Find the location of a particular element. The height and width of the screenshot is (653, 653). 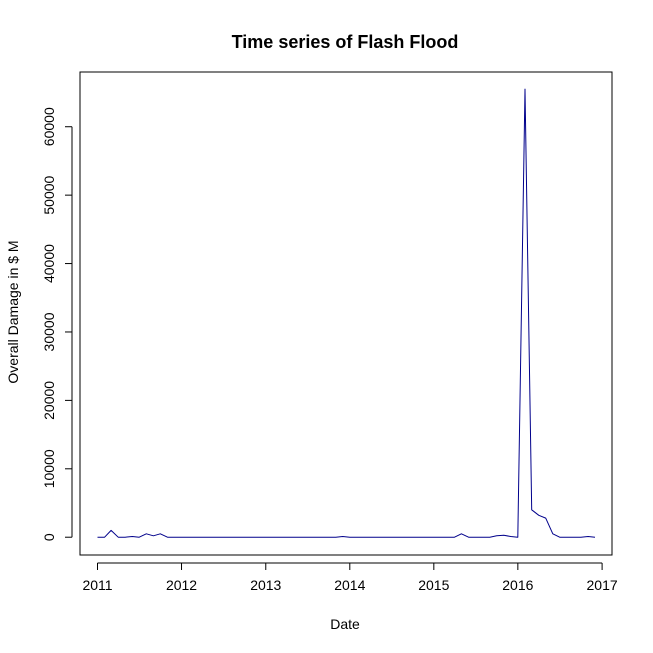

y-axis: 0 10000 20000 30000 40000 50000 60000 is located at coordinates (57, 324).